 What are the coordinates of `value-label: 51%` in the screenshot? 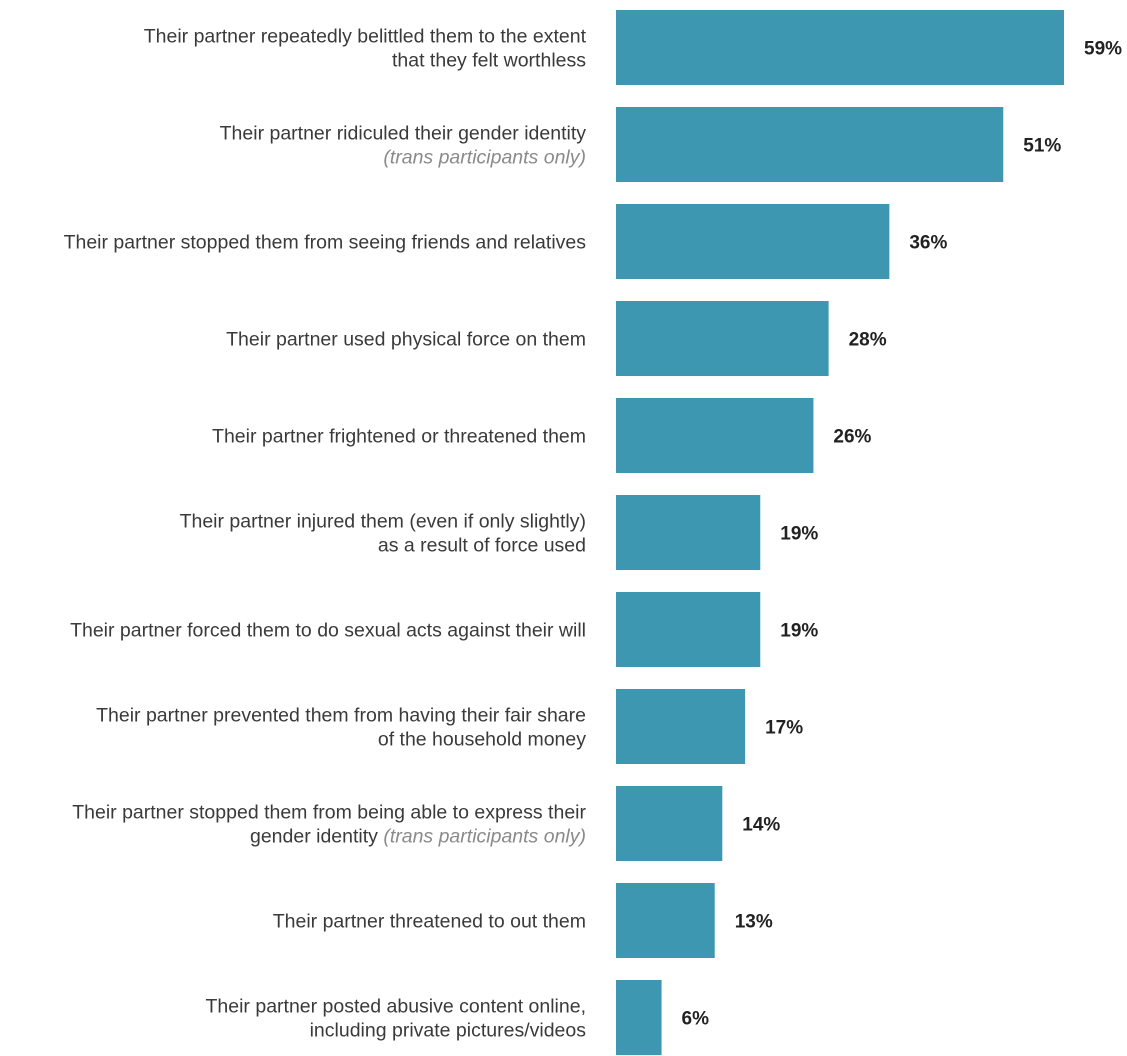 It's located at (1042, 146).